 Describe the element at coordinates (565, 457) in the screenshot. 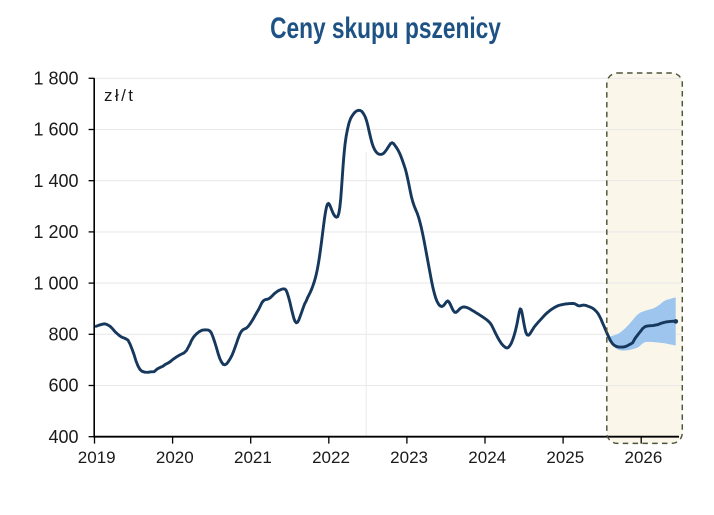

I see `svg-text: 2025` at that location.